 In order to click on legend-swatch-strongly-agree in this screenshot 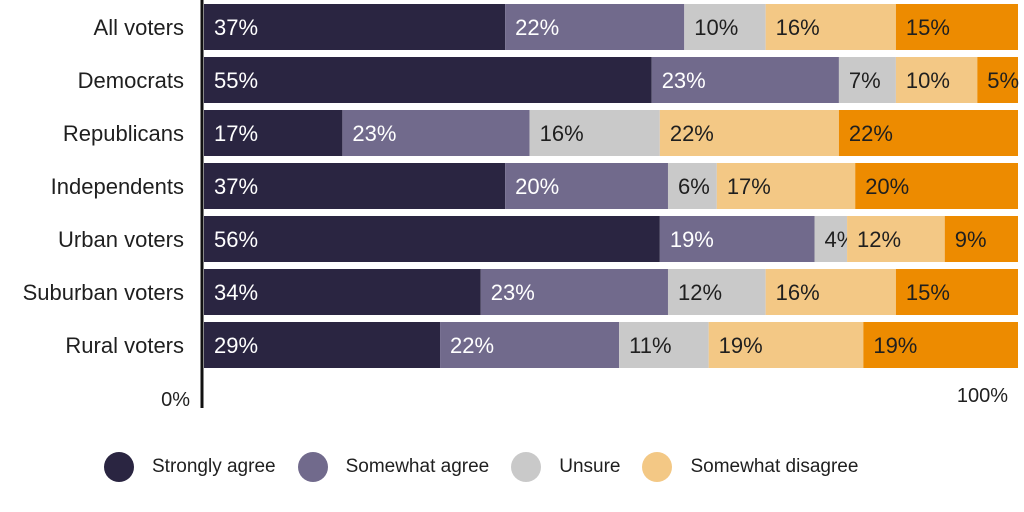, I will do `click(119, 467)`.